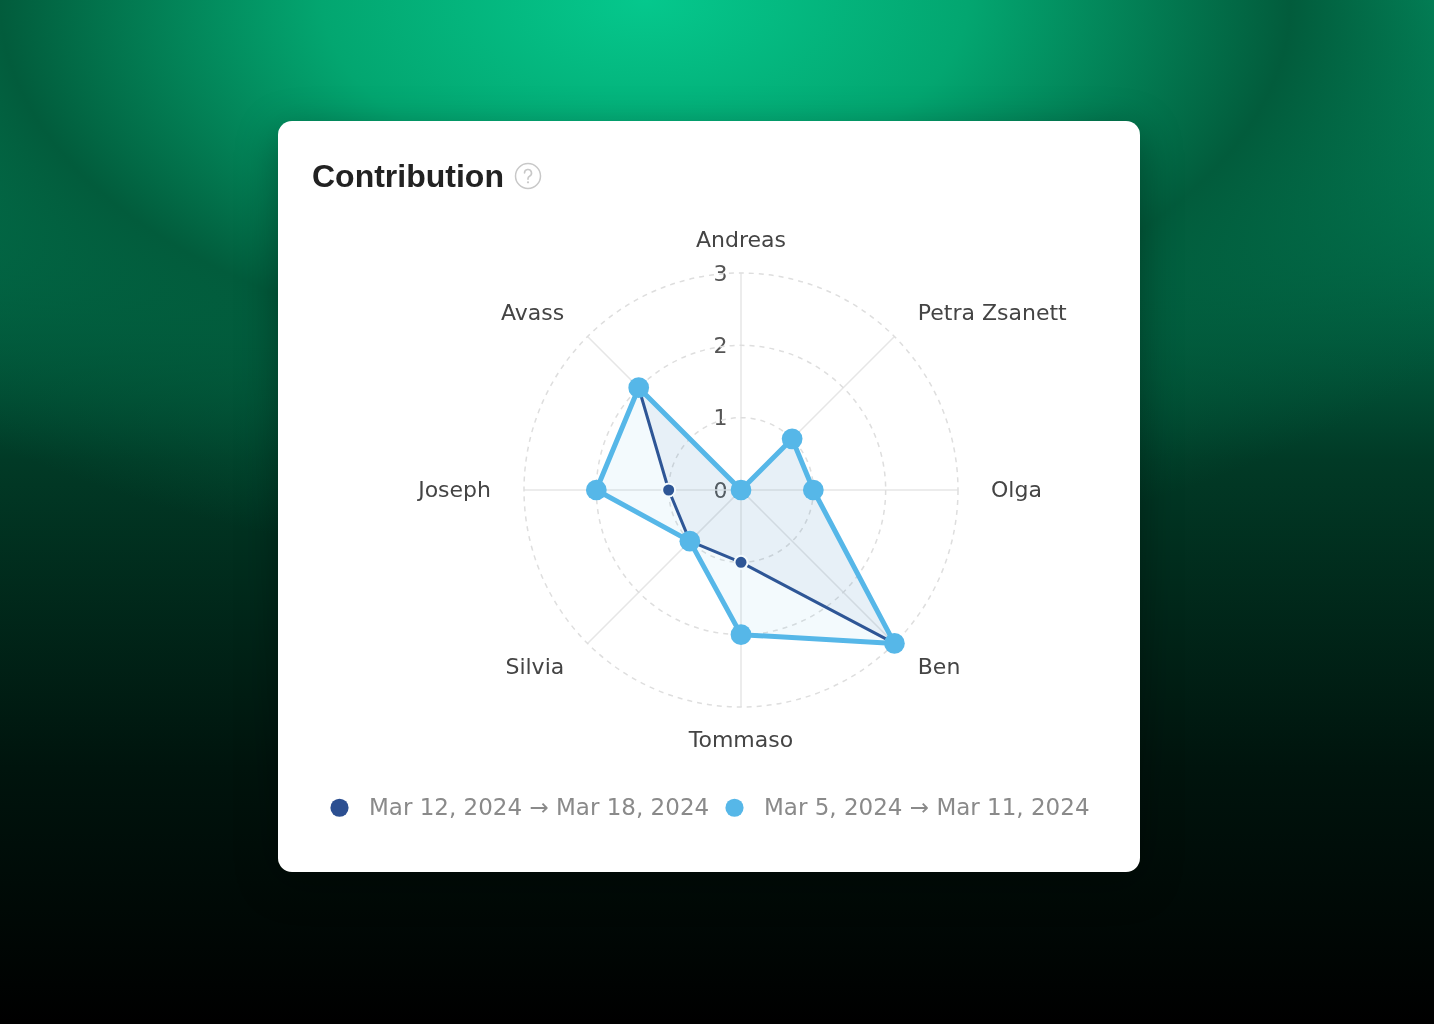 Image resolution: width=1434 pixels, height=1024 pixels. What do you see at coordinates (720, 418) in the screenshot?
I see `y-tick-label: 1` at bounding box center [720, 418].